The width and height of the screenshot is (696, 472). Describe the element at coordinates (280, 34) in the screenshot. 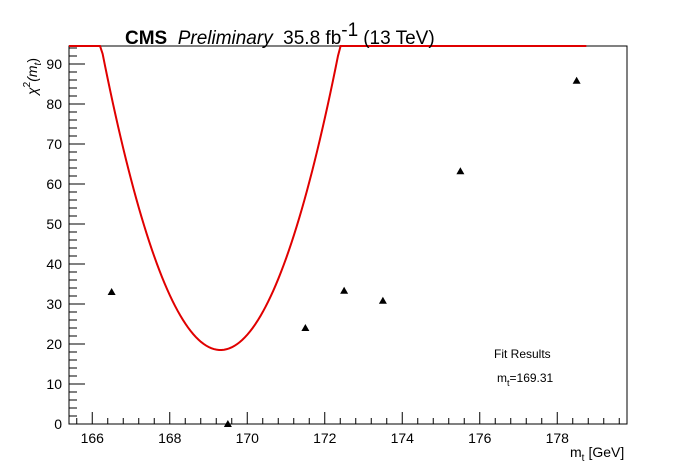

I see `chart-title: CMS Preliminary 35.8 fb-1 (13 TeV)` at that location.